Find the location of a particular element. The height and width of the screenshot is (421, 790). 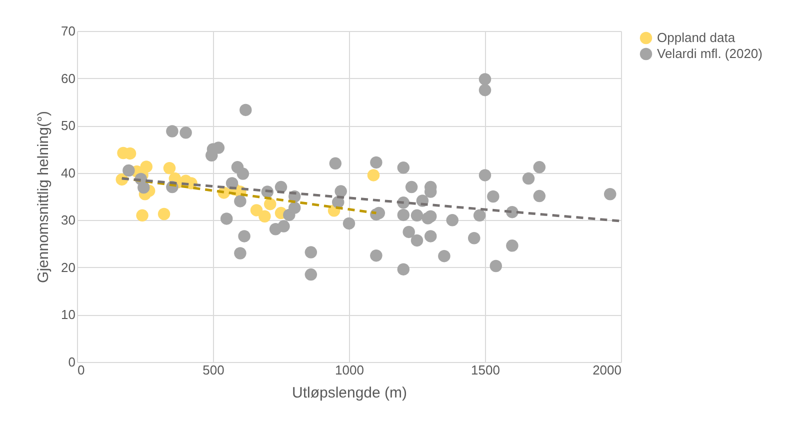

y-tick-label: 70 is located at coordinates (68, 31).